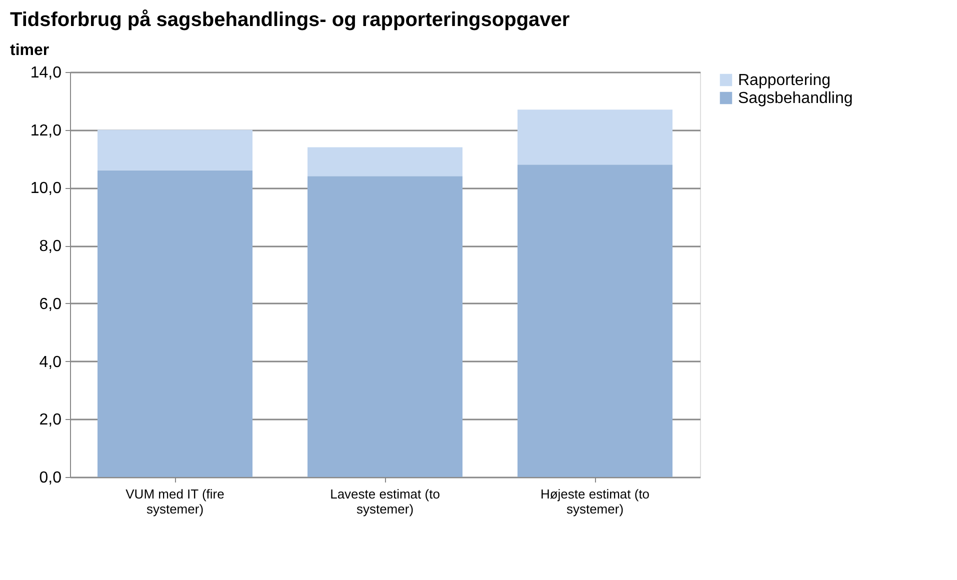 Image resolution: width=957 pixels, height=580 pixels. What do you see at coordinates (46, 131) in the screenshot?
I see `y-tick-label: 12,0` at bounding box center [46, 131].